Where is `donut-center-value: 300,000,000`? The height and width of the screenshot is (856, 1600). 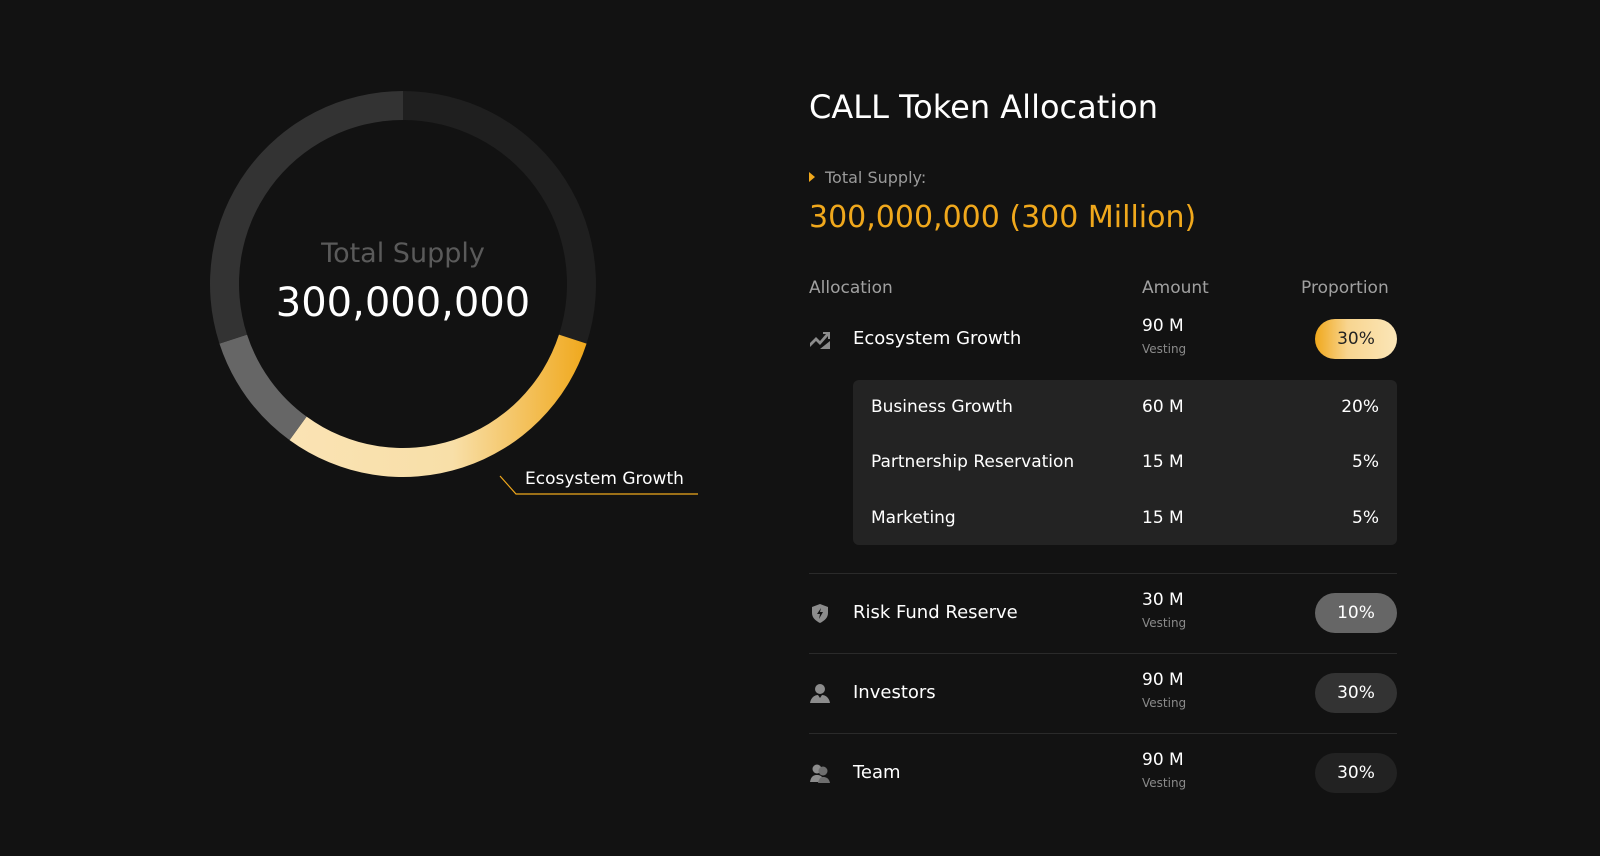 donut-center-value: 300,000,000 is located at coordinates (403, 303).